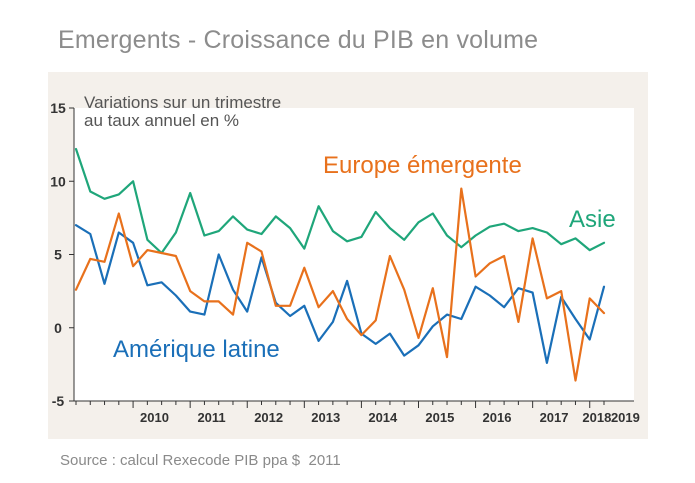 This screenshot has height=483, width=695. Describe the element at coordinates (196, 349) in the screenshot. I see `series-label-amerique: Amérique latine` at that location.